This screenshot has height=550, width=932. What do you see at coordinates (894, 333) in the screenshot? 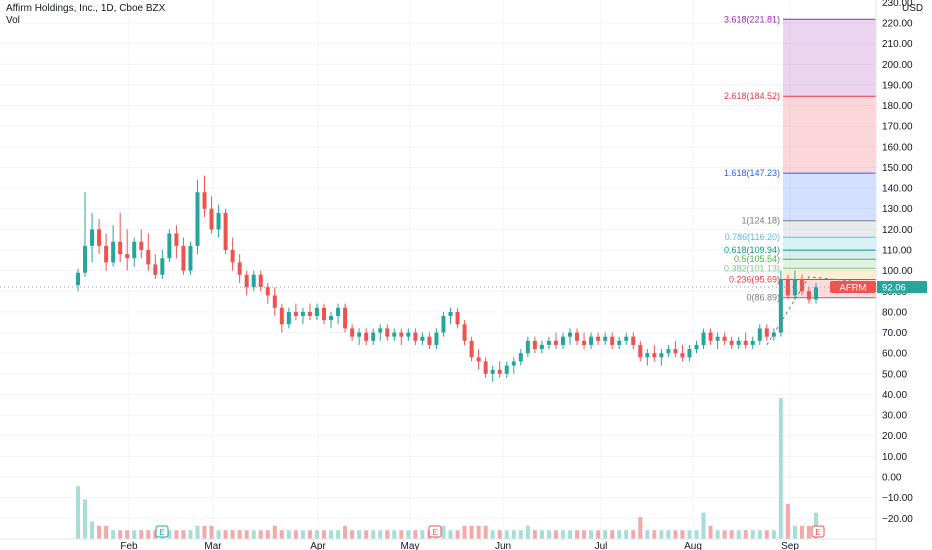
I see `price-tick-label: 70.00` at bounding box center [894, 333].